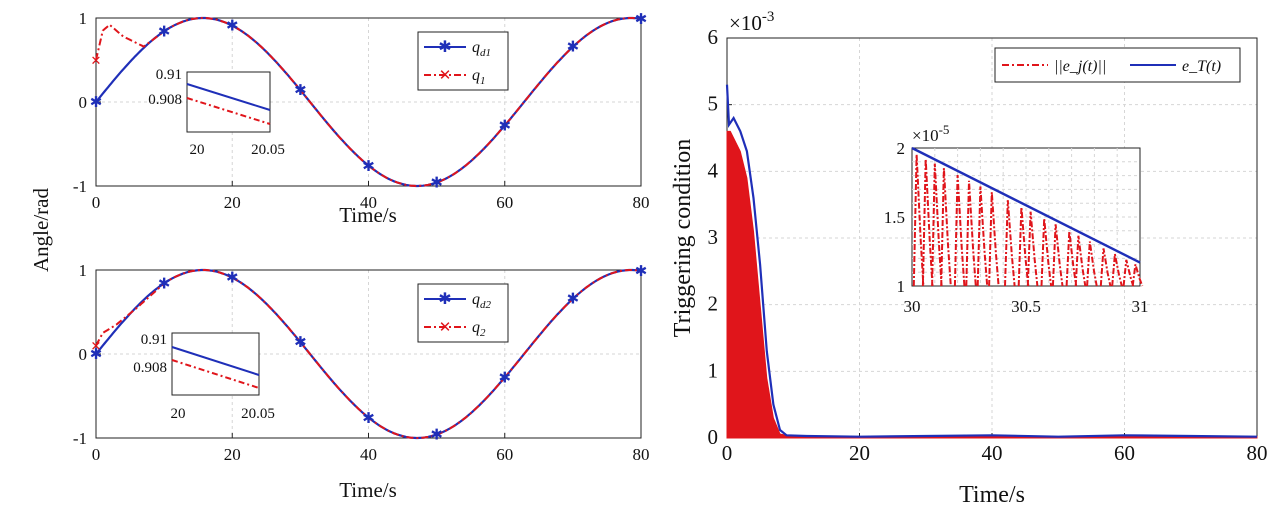  What do you see at coordinates (751, 22) in the screenshot?
I see `panel-3-y-scale: ×10⁻³` at bounding box center [751, 22].